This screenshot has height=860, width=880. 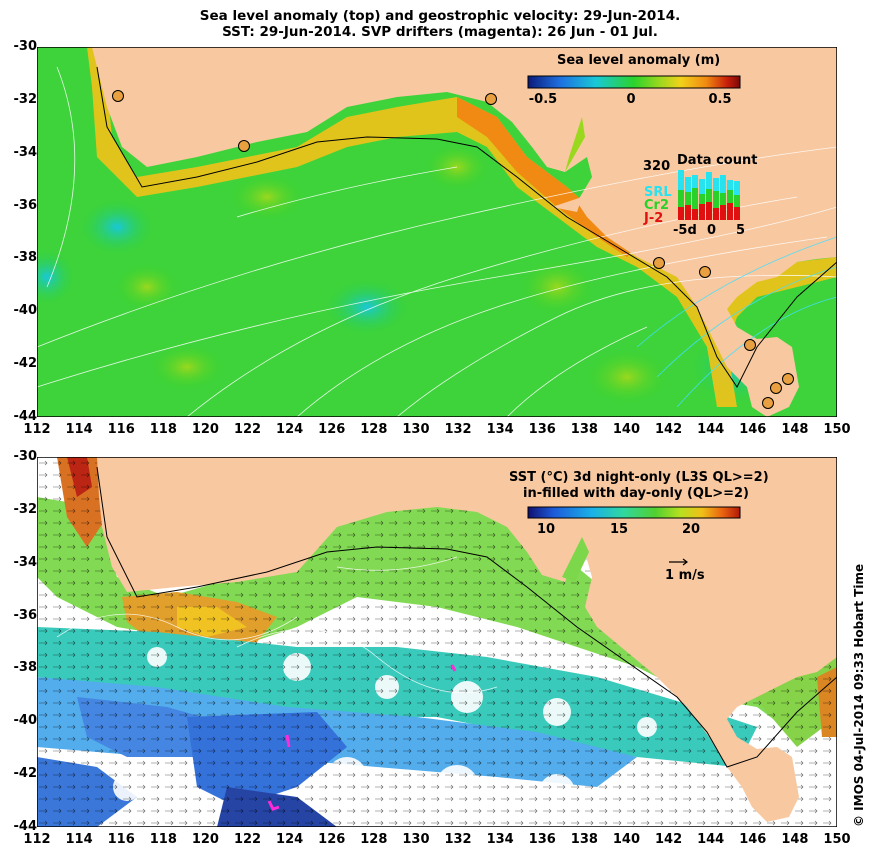 I want to click on data-count-series-cr2: Cr2, so click(x=656, y=205).